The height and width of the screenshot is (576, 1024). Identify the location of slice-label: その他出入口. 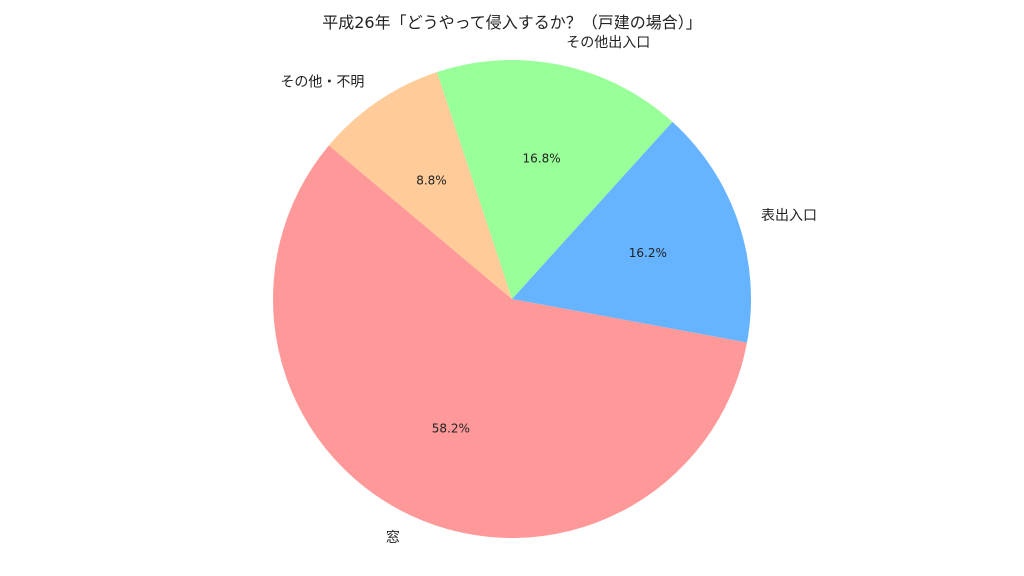
(608, 43).